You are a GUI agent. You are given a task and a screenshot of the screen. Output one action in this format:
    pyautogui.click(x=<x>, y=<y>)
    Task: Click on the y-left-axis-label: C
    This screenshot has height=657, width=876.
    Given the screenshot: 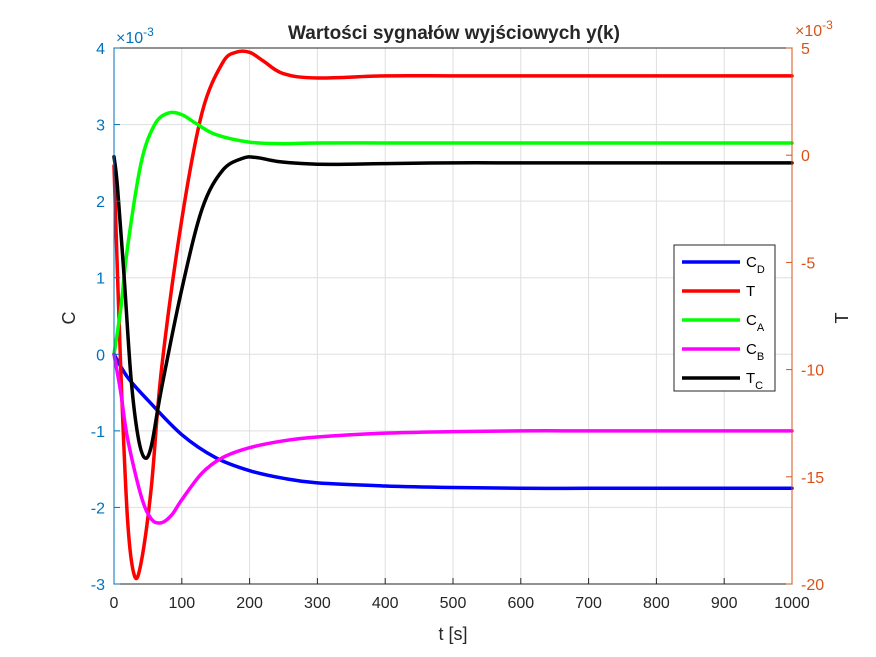 What is the action you would take?
    pyautogui.click(x=69, y=318)
    